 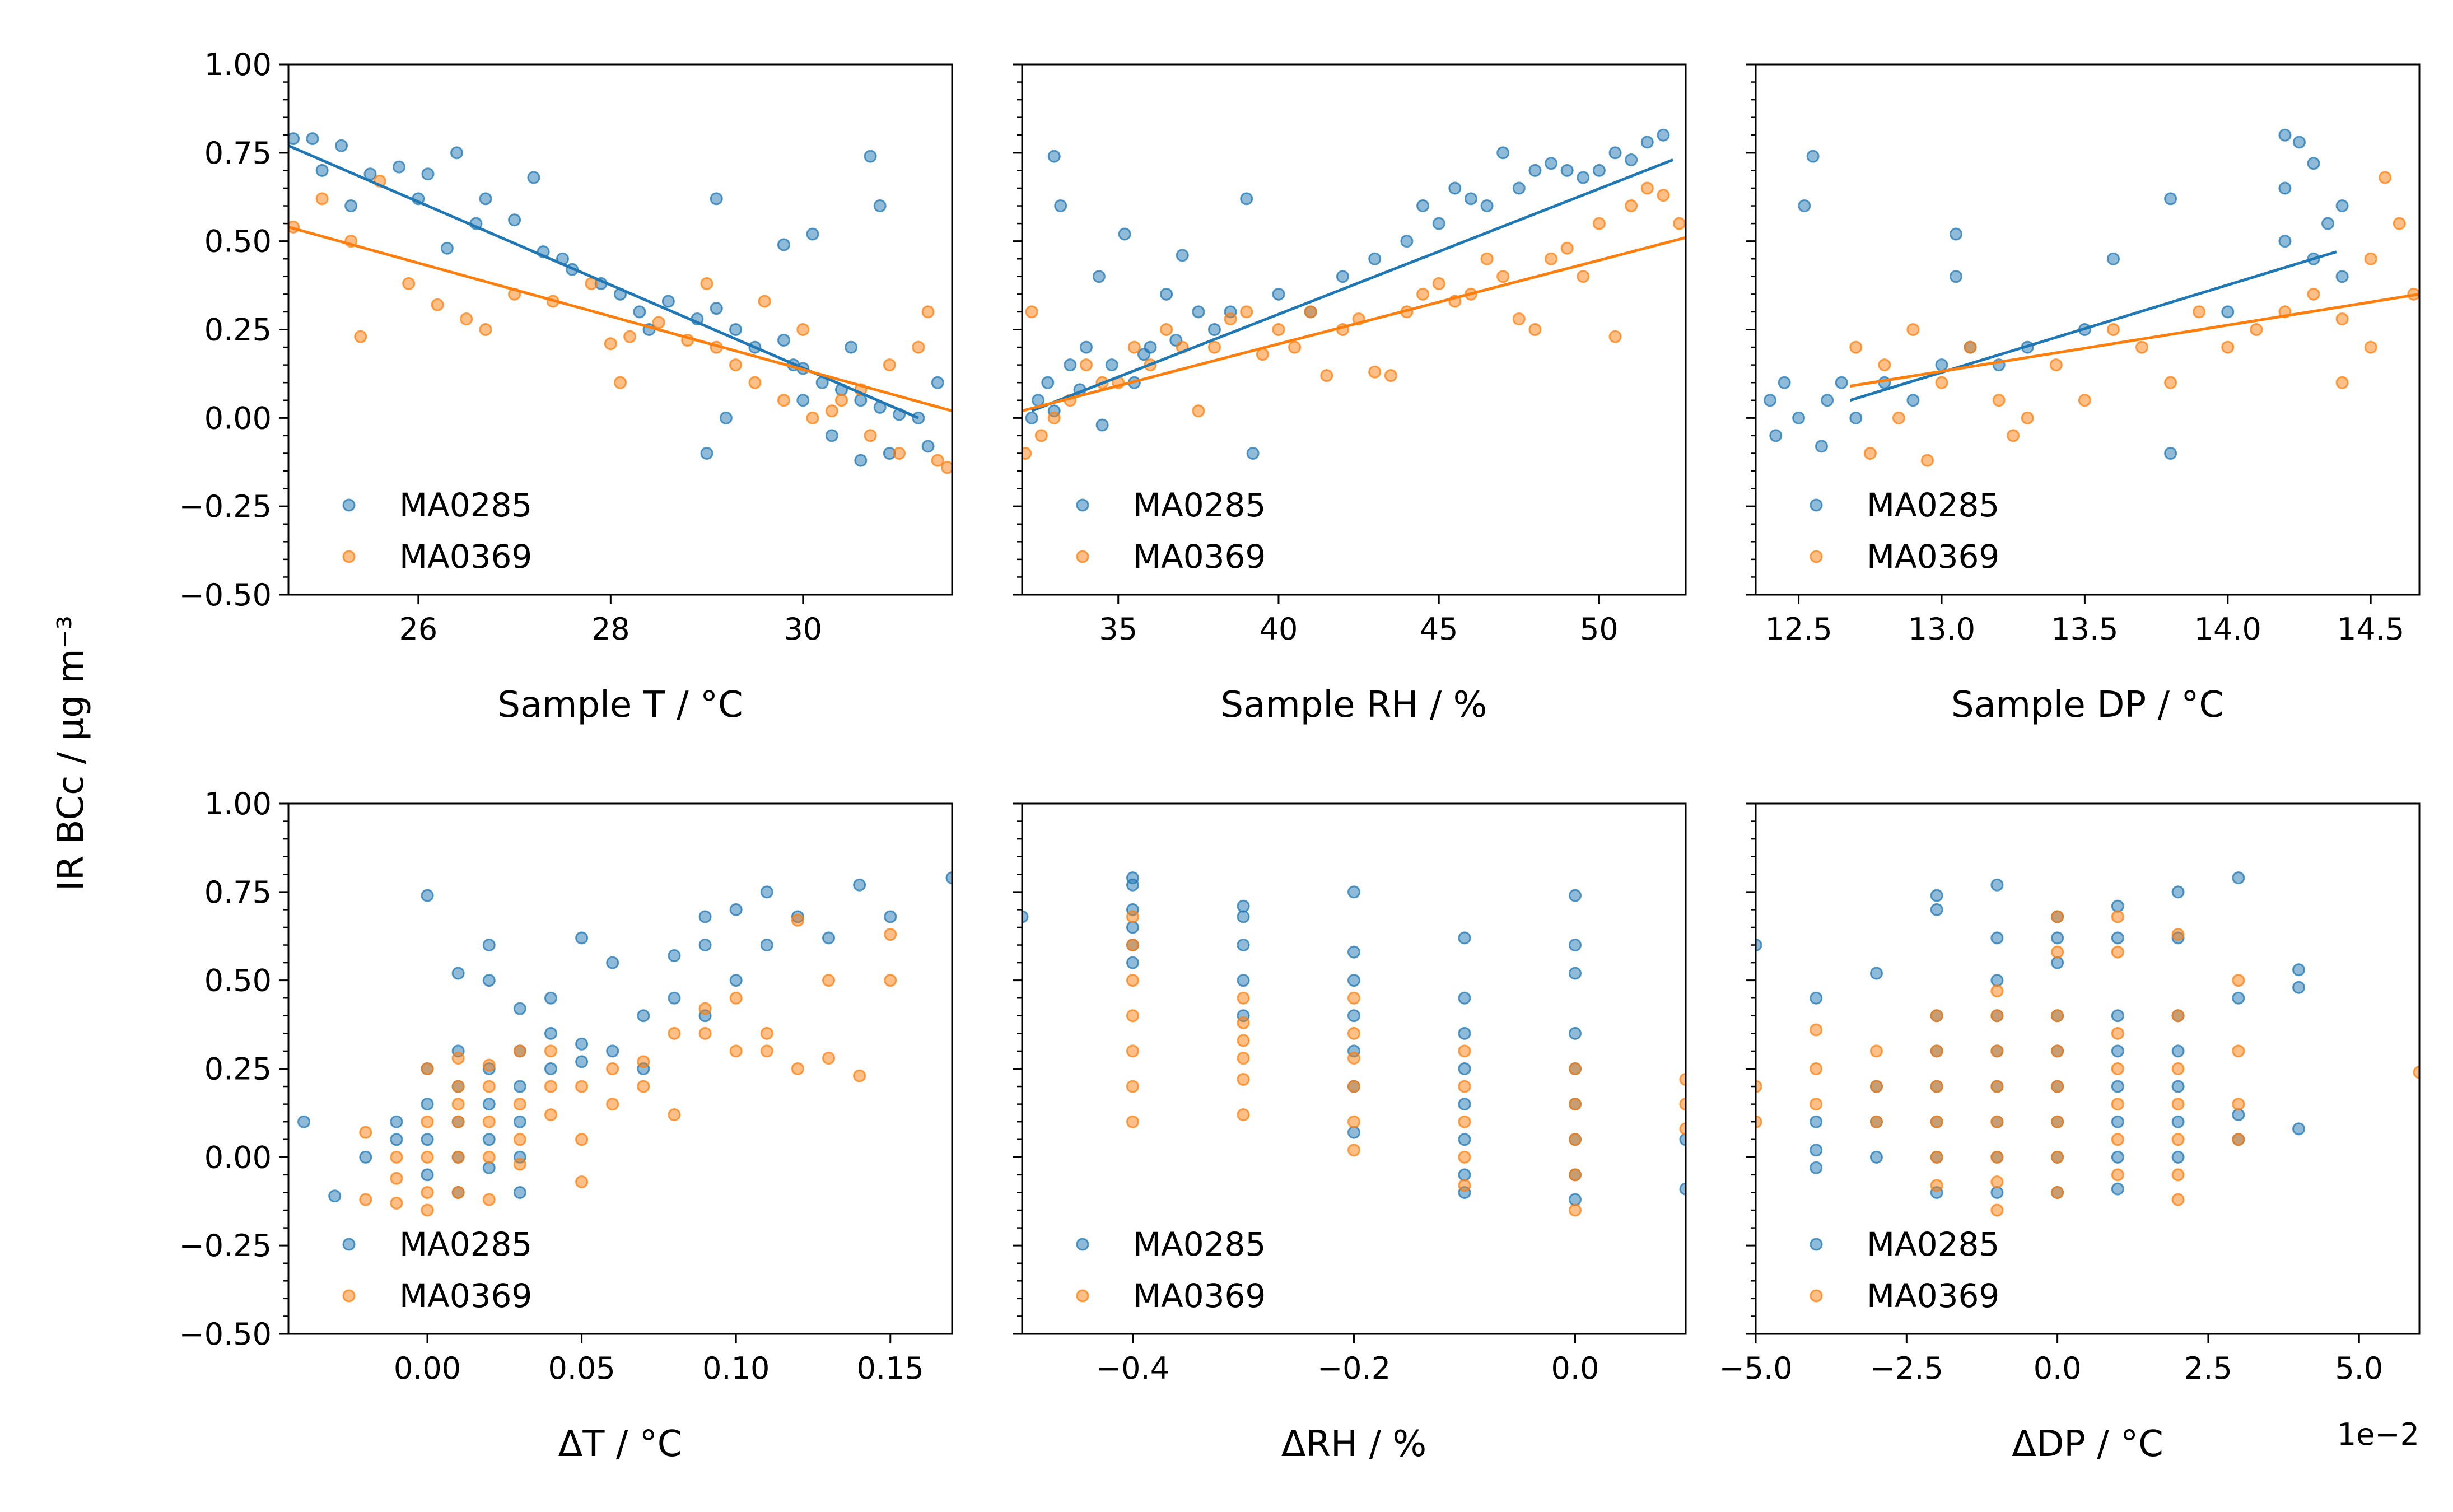 I want to click on y-tick-label: 1.00, so click(x=238, y=65).